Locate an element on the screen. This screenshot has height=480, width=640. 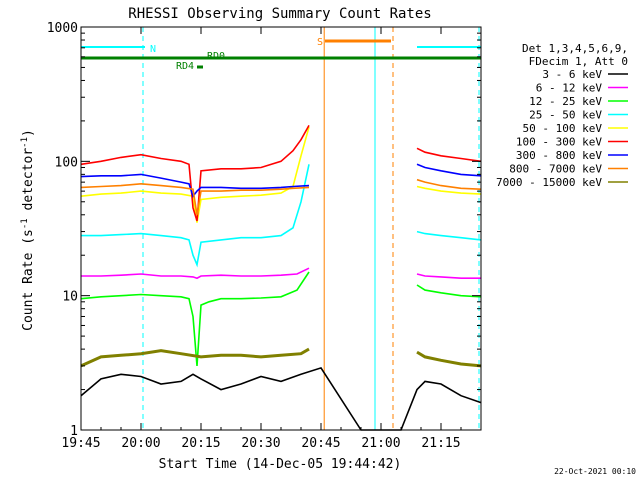
y-axis-label: Count Rate (s-1 detector-1) is located at coordinates (28, 230).